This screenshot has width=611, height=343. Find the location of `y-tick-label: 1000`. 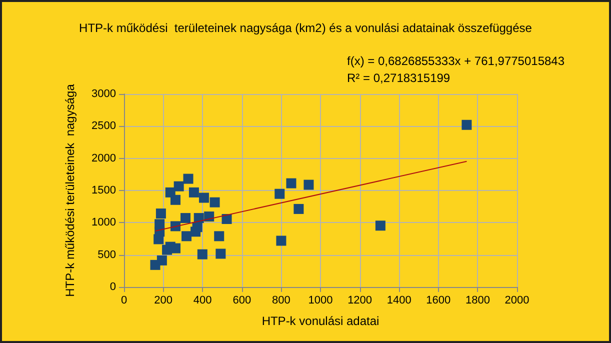

y-tick-label: 1000 is located at coordinates (104, 222).